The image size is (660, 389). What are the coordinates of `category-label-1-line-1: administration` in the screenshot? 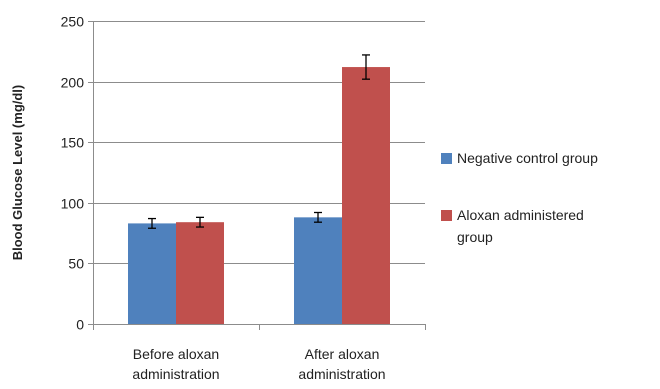 It's located at (341, 374).